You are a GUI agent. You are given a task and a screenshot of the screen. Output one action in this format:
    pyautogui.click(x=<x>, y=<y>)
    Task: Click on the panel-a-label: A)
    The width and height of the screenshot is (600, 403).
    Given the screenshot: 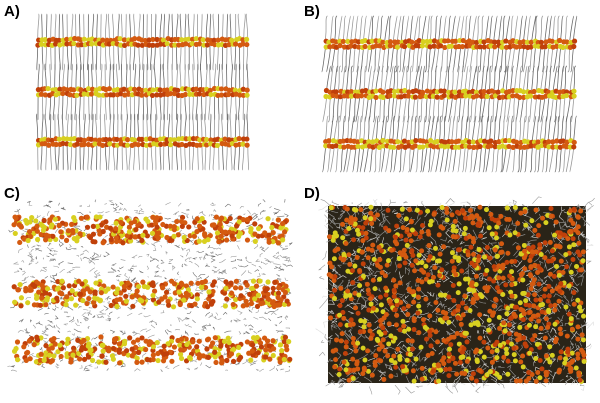 What is the action you would take?
    pyautogui.click(x=12, y=11)
    